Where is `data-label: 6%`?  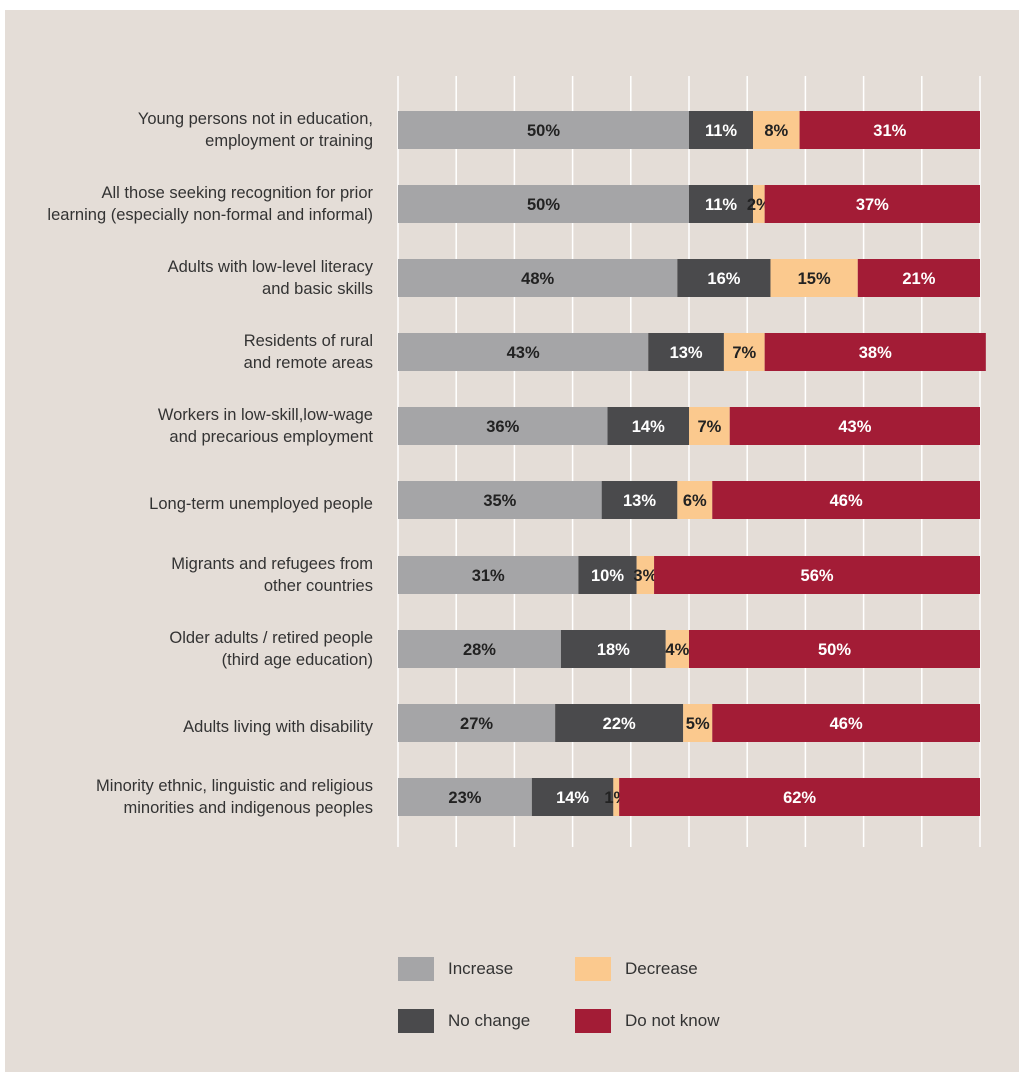
data-label: 6% is located at coordinates (695, 501).